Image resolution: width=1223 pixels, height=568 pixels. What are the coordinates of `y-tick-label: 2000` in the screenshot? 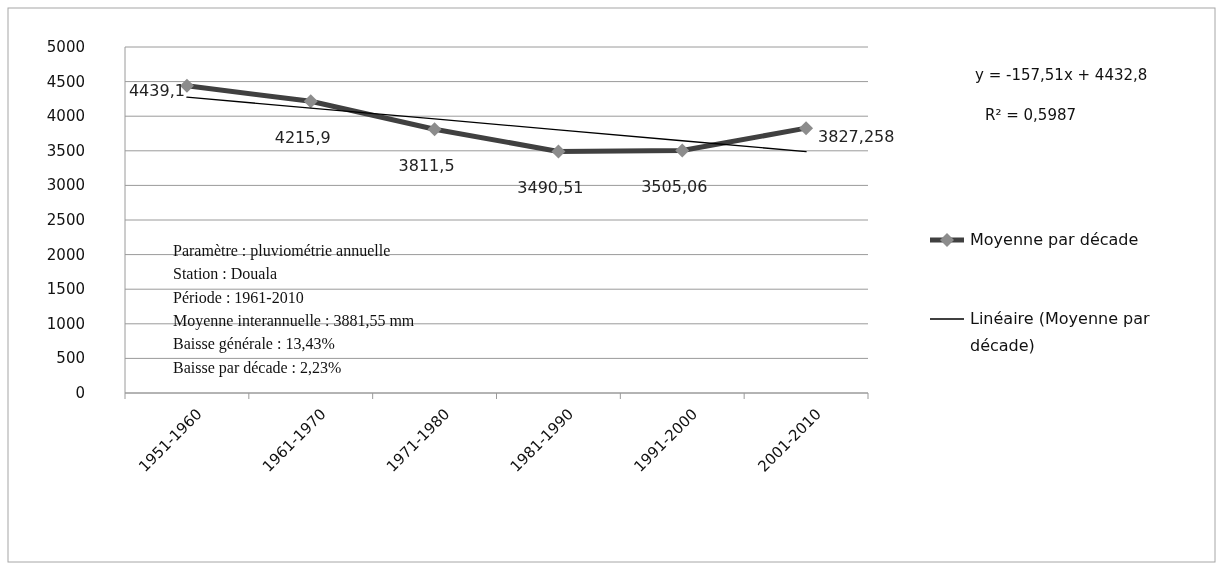 It's located at (65, 254).